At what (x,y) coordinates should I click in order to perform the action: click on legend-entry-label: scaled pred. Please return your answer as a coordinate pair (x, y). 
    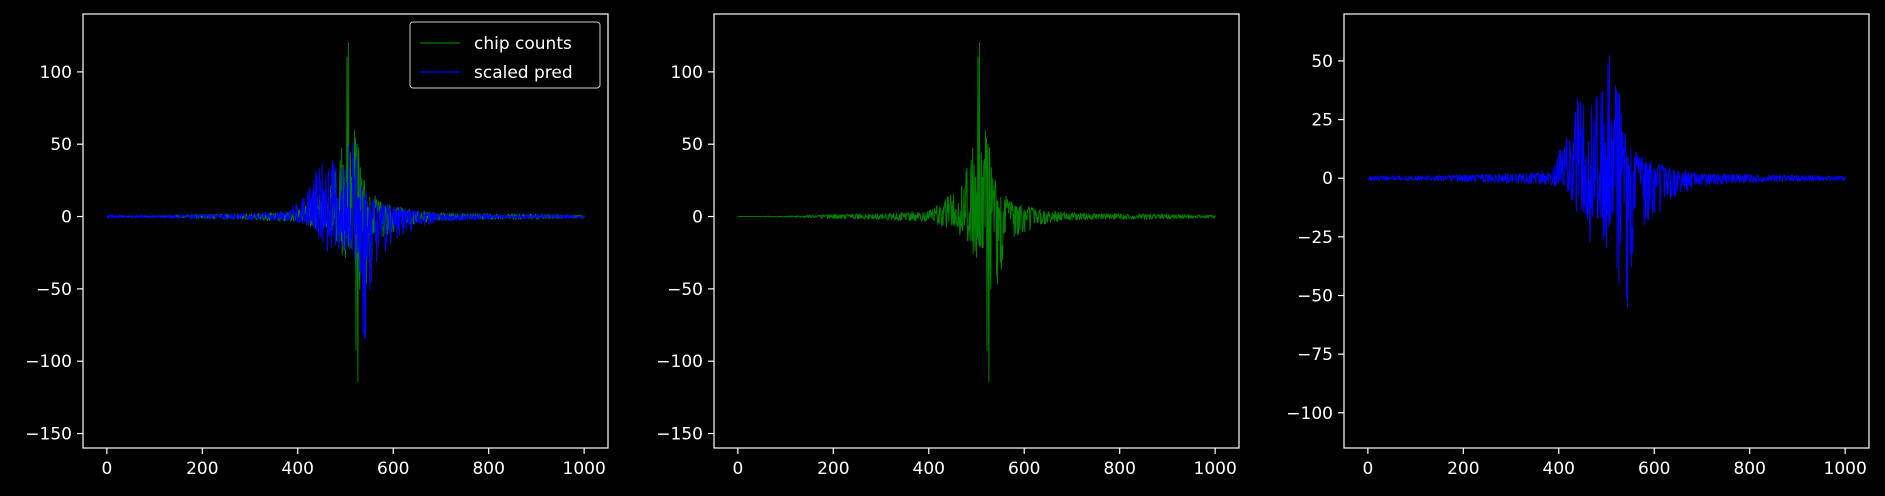
    Looking at the image, I should click on (523, 73).